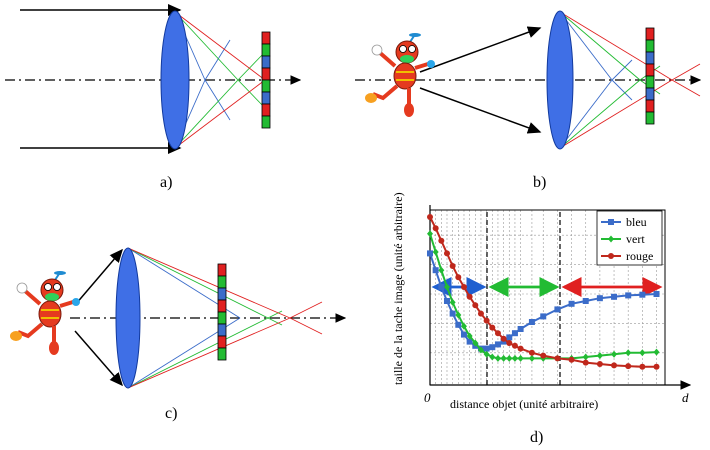  I want to click on chart-series, so click(543, 292).